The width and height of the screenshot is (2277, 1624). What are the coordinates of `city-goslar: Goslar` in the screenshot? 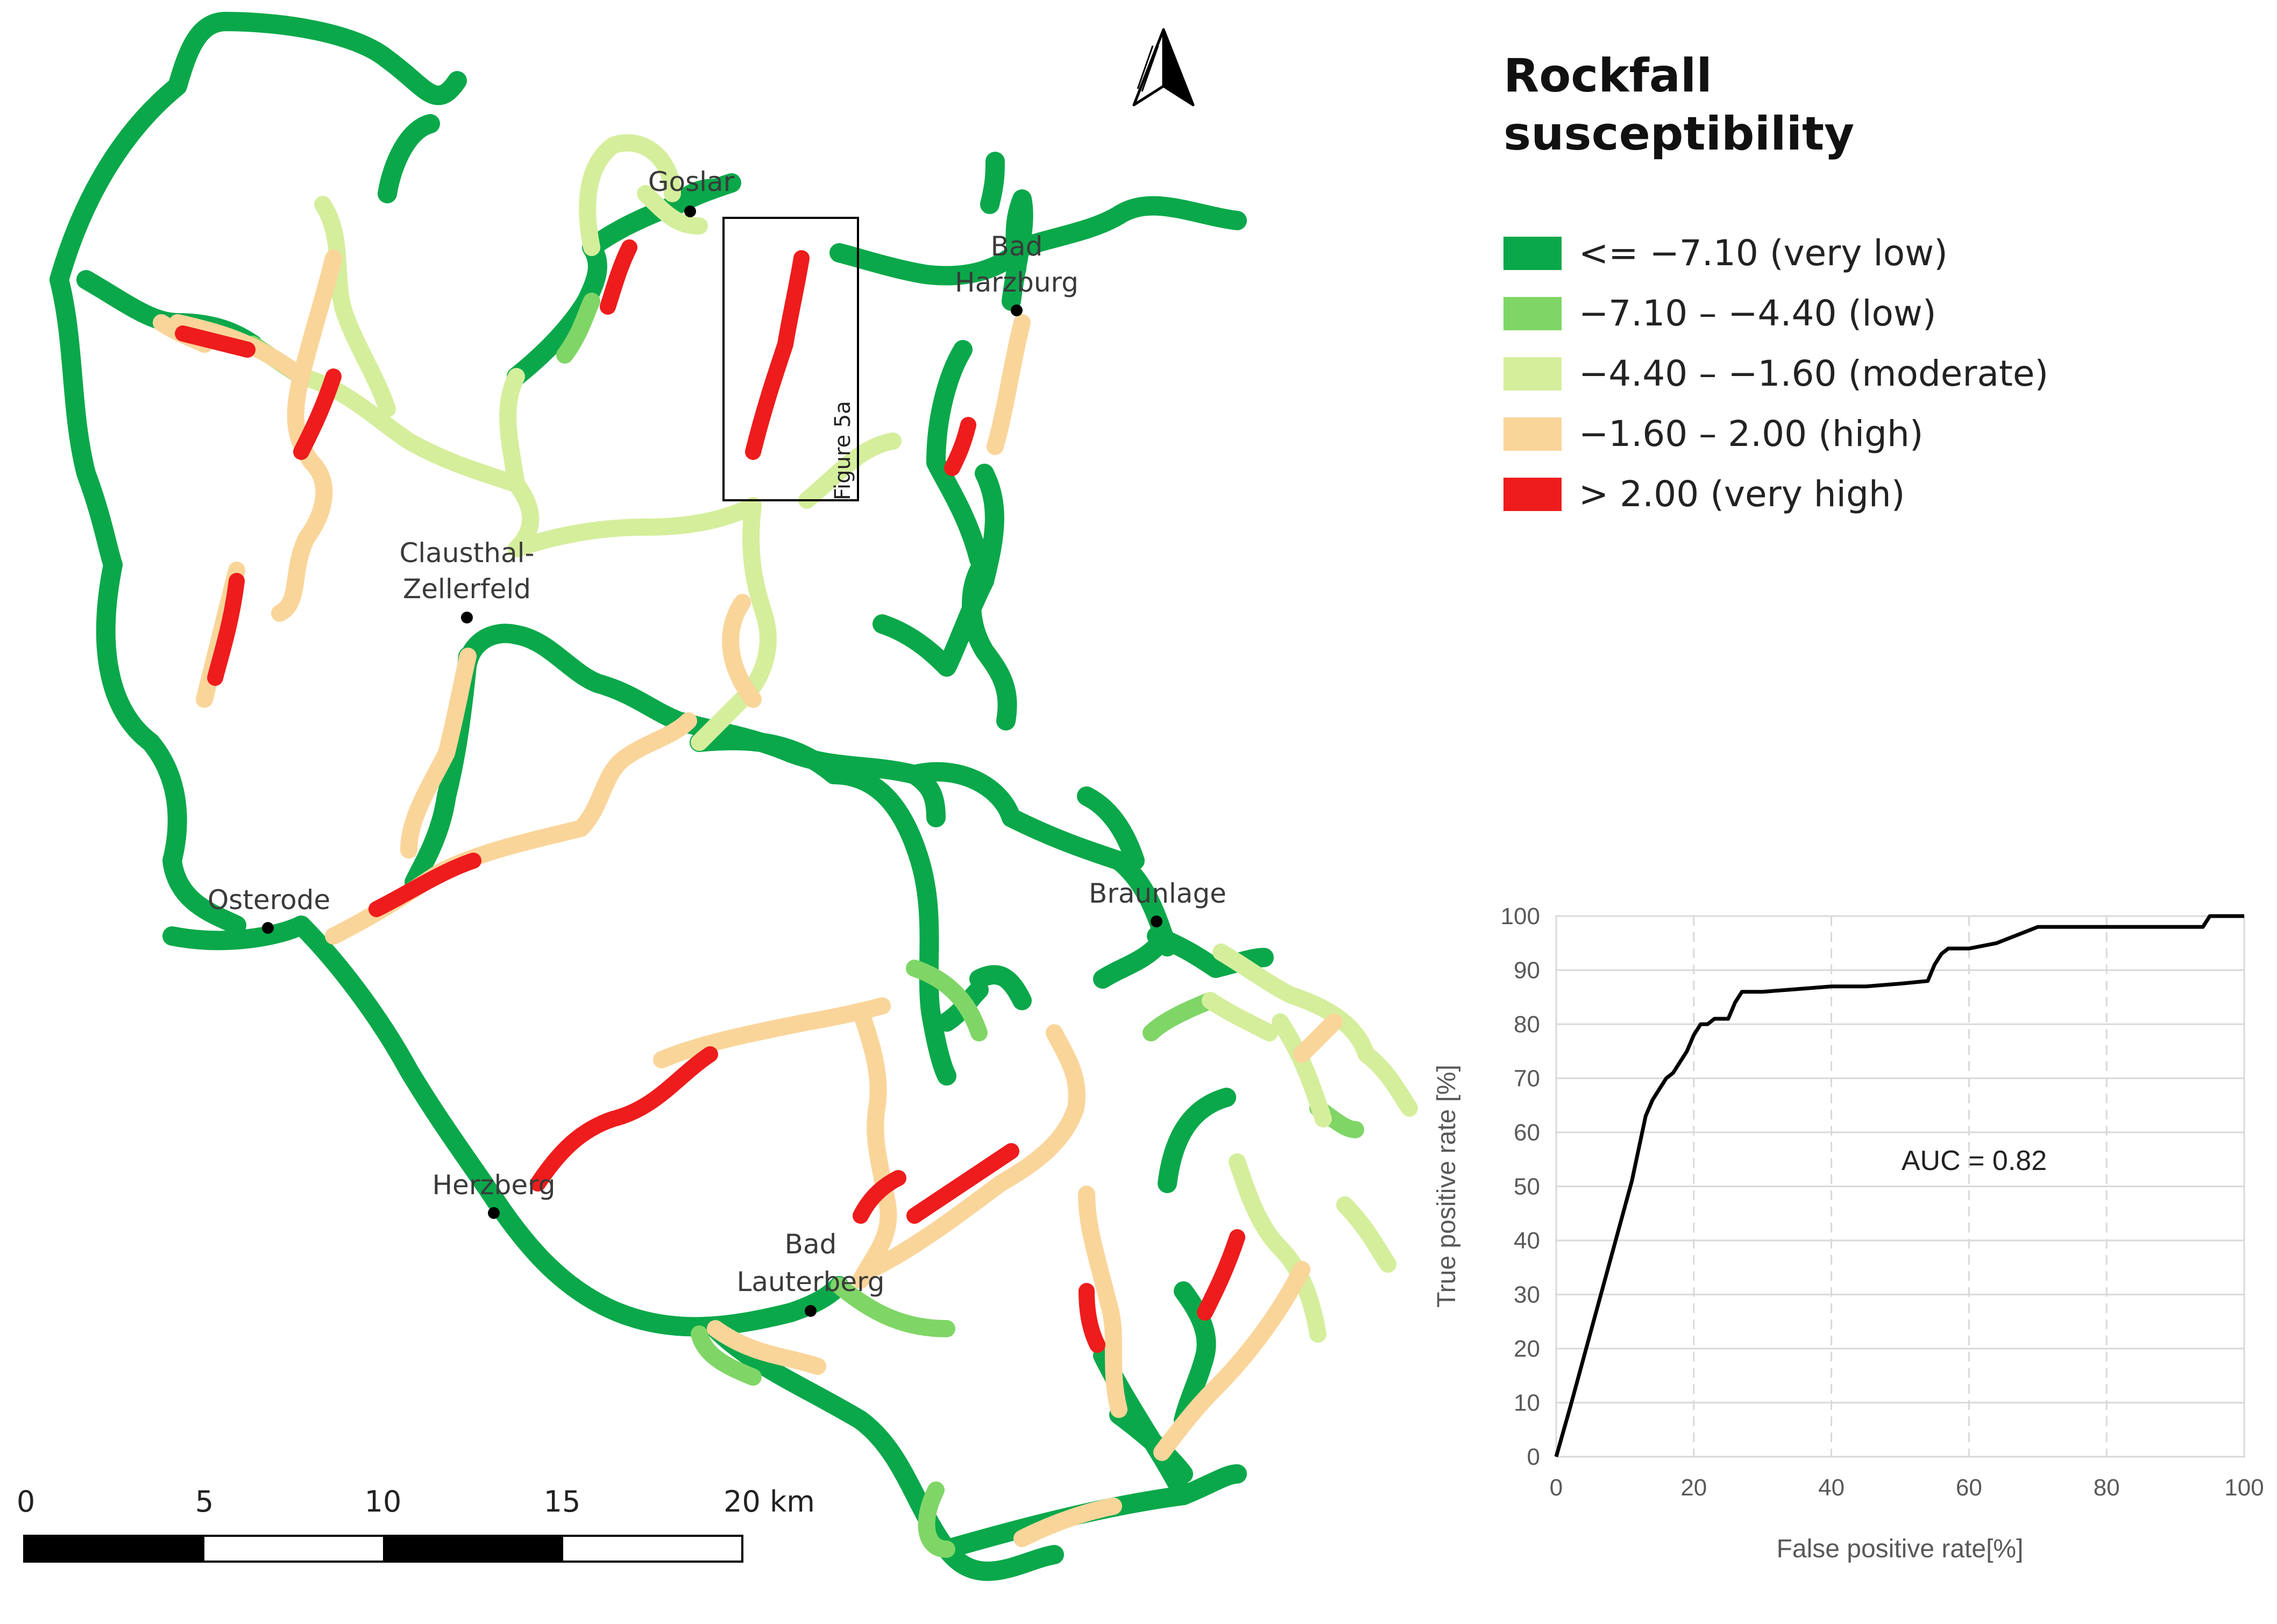 It's located at (691, 192).